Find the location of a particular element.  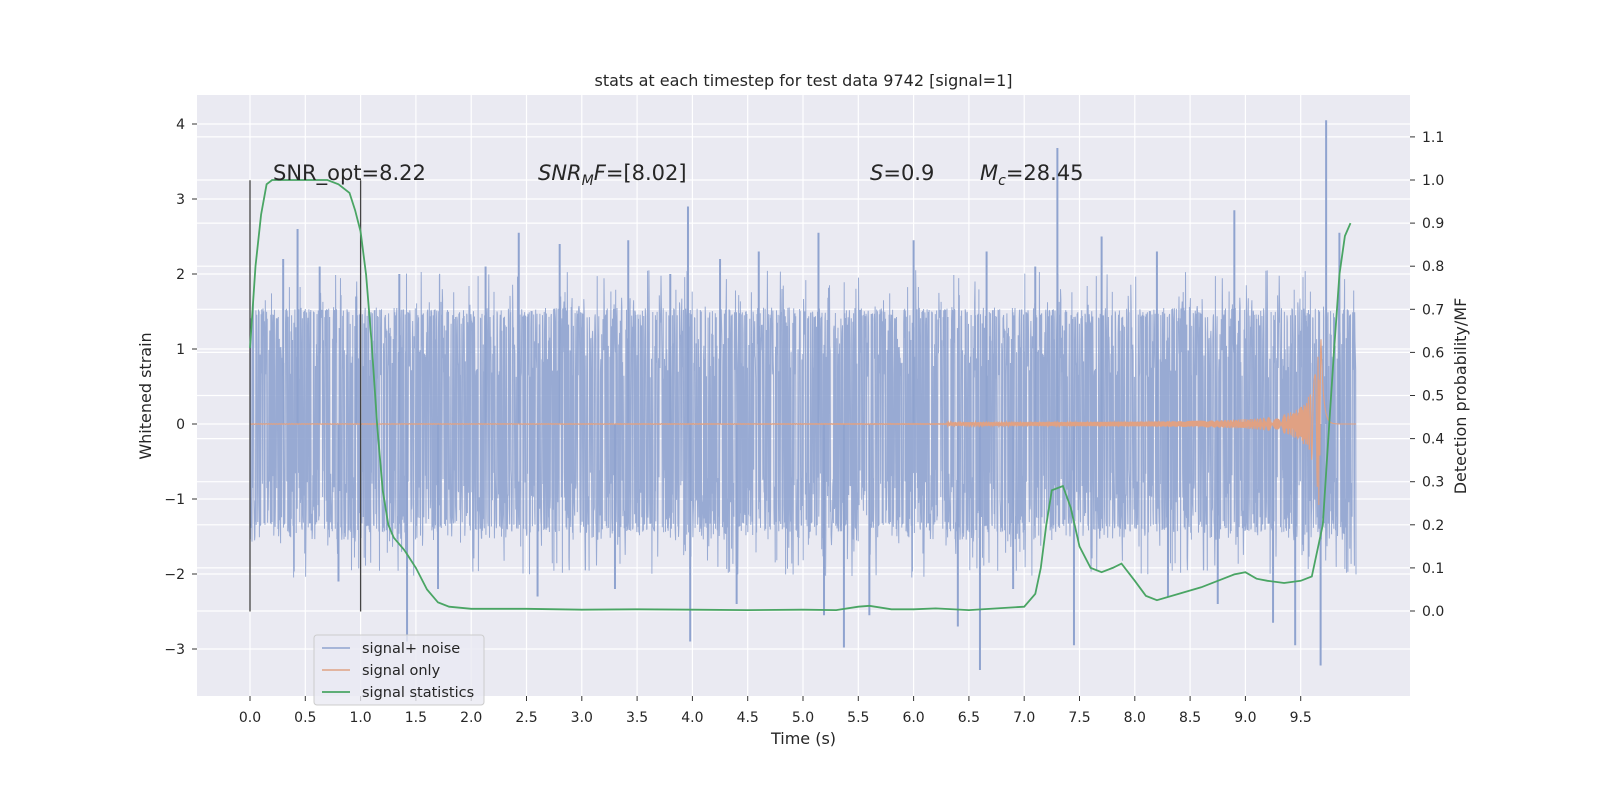

y-right-tick-label: 0.3 is located at coordinates (1433, 483).